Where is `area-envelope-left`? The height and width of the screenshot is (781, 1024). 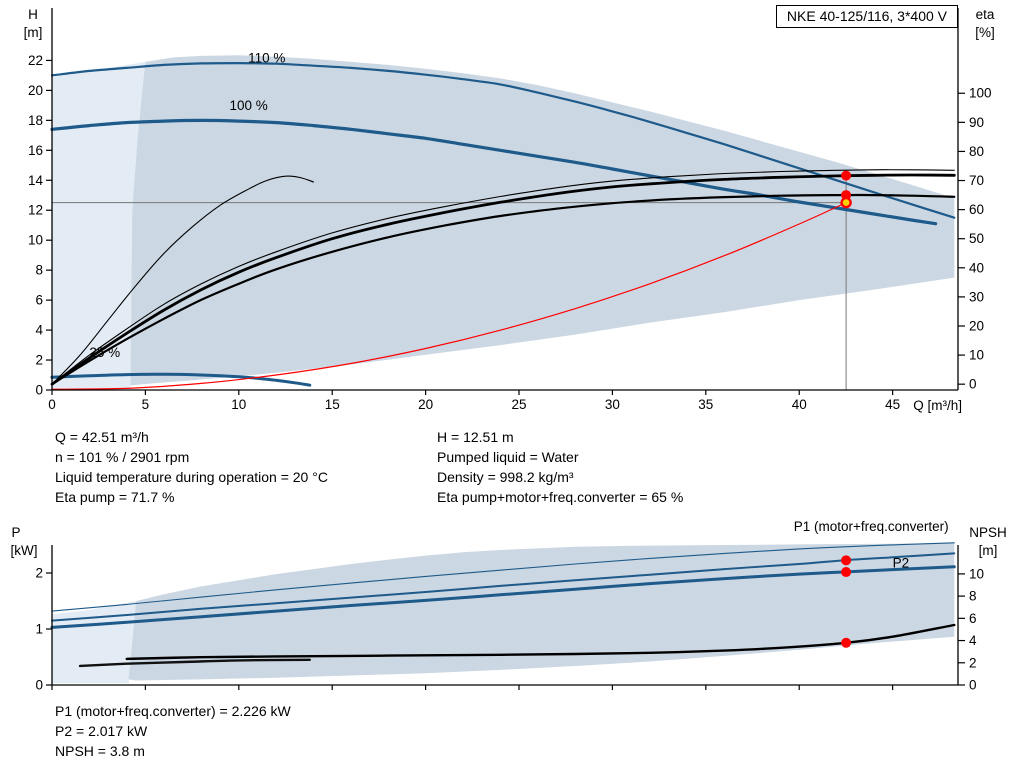
area-envelope-left is located at coordinates (99, 225).